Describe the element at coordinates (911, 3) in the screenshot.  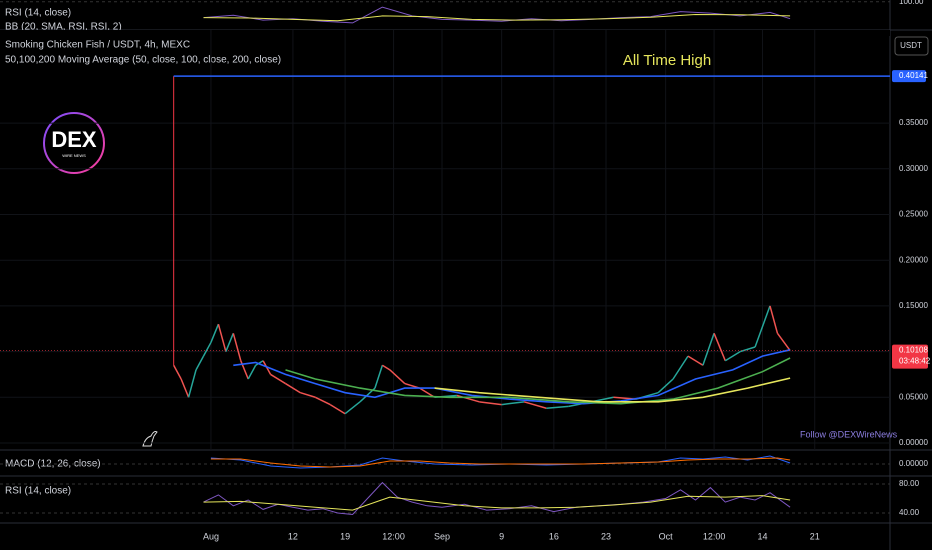
I see `y-tick-label: 100.00` at that location.